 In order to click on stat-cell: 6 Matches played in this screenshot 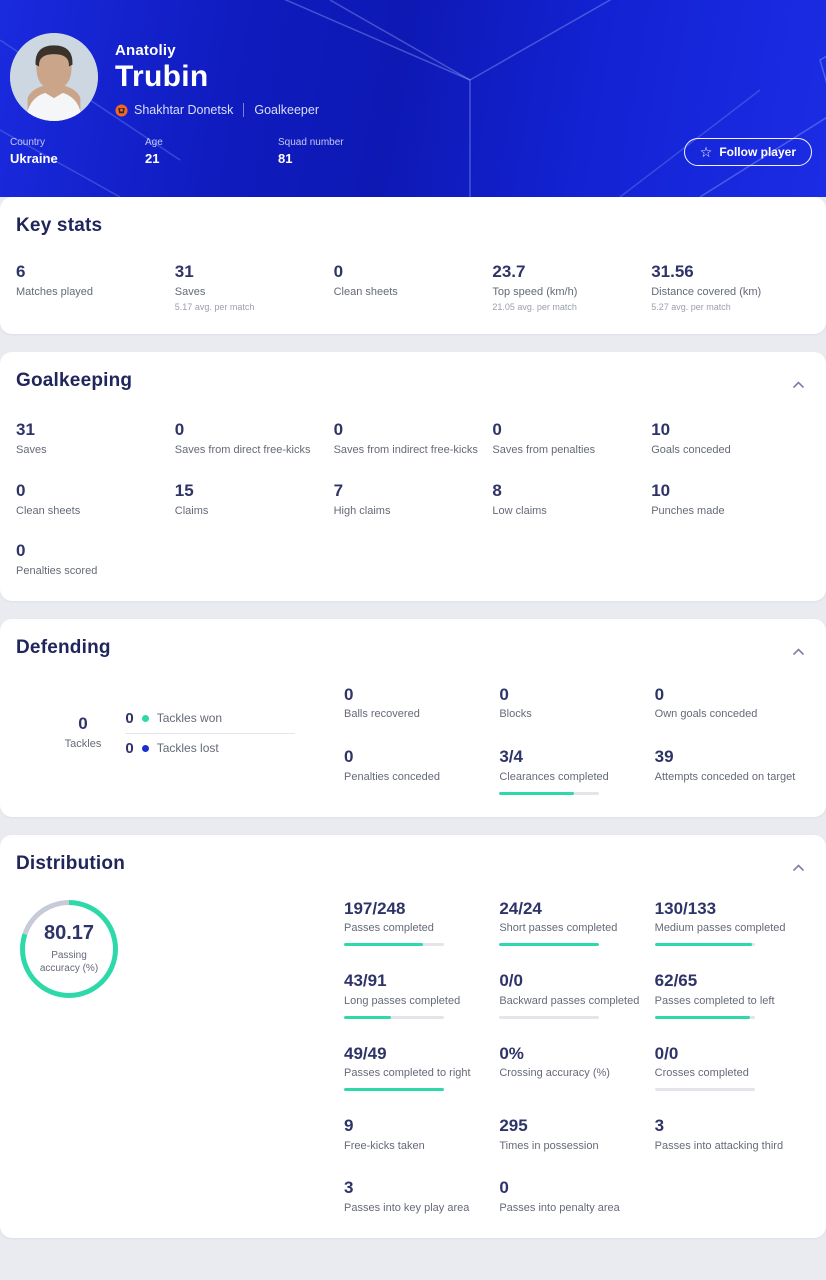, I will do `click(95, 287)`.